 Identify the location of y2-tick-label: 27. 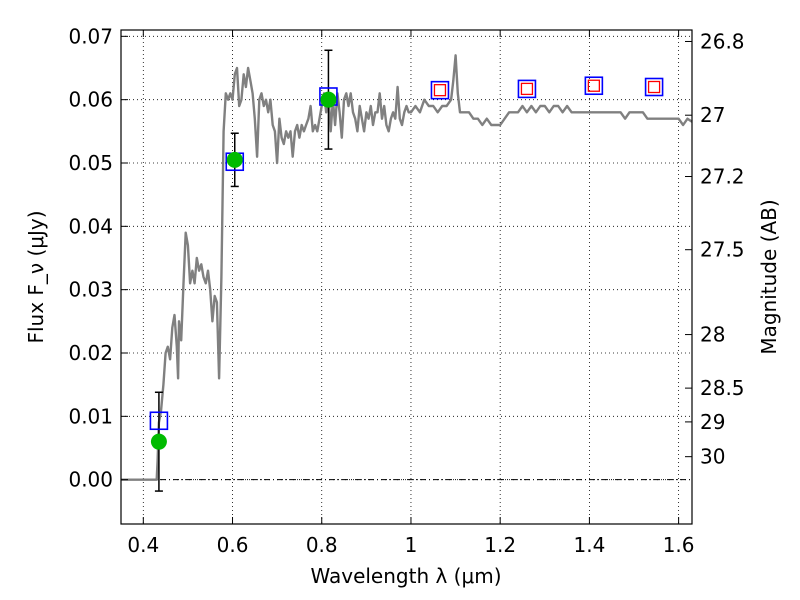
(712, 115).